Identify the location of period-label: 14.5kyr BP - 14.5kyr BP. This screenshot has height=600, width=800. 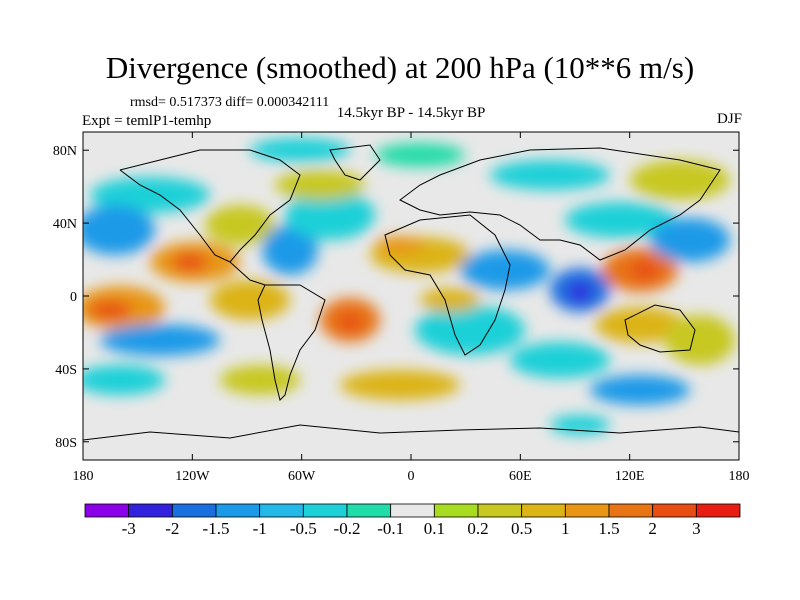
(411, 113).